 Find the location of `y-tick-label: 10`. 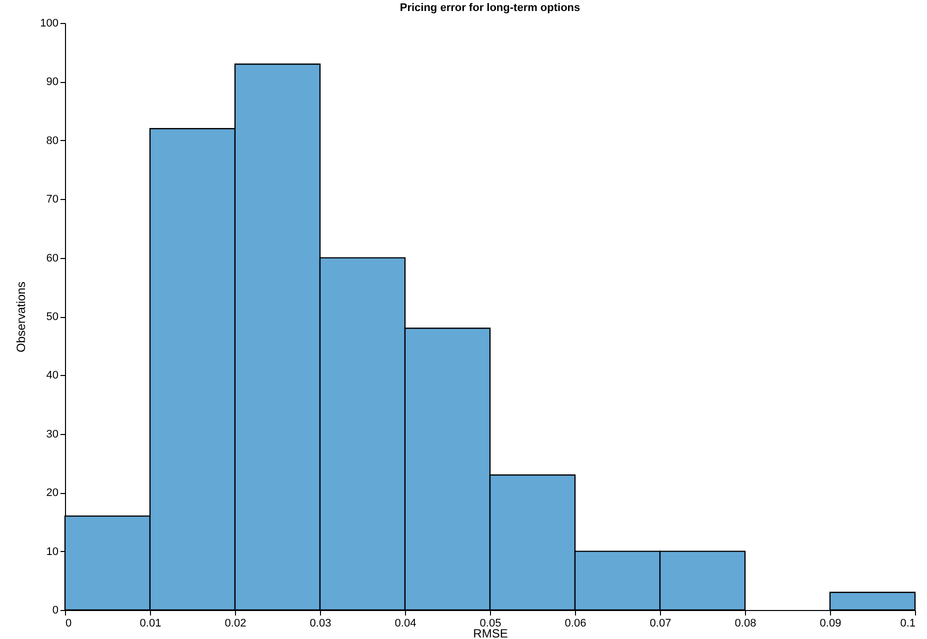

y-tick-label: 10 is located at coordinates (52, 552).